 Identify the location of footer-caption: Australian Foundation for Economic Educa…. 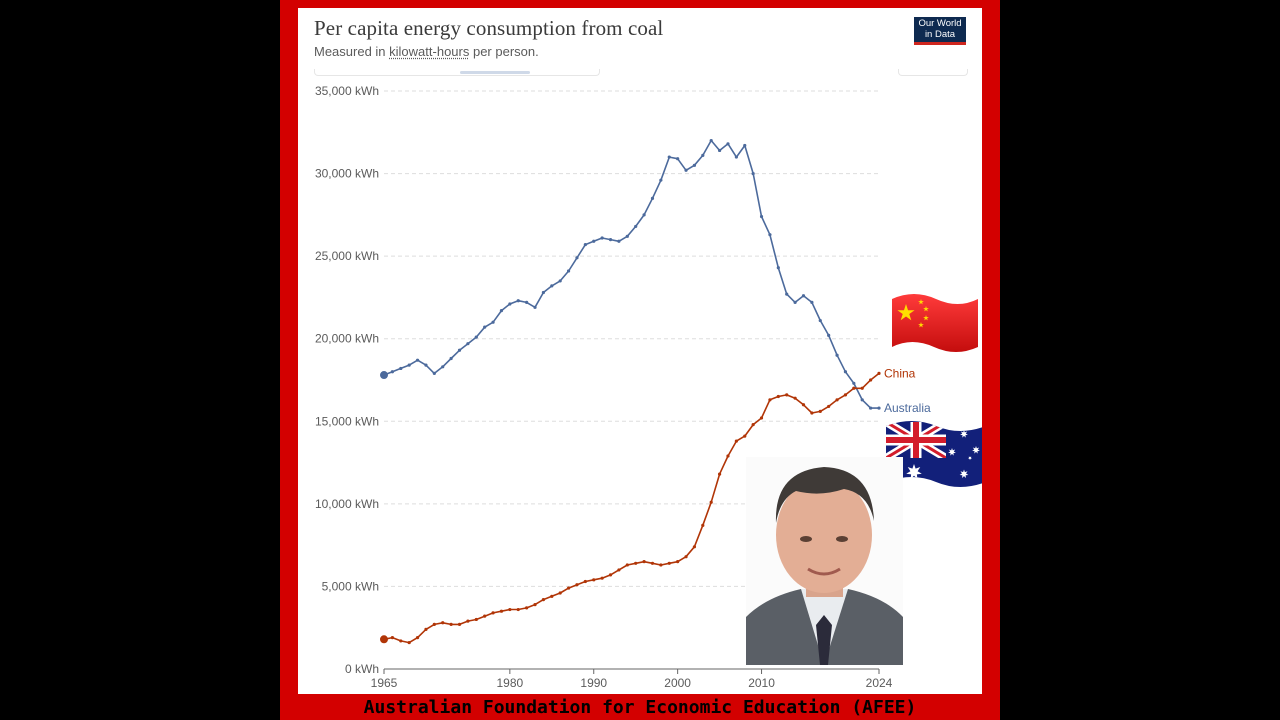
(640, 707).